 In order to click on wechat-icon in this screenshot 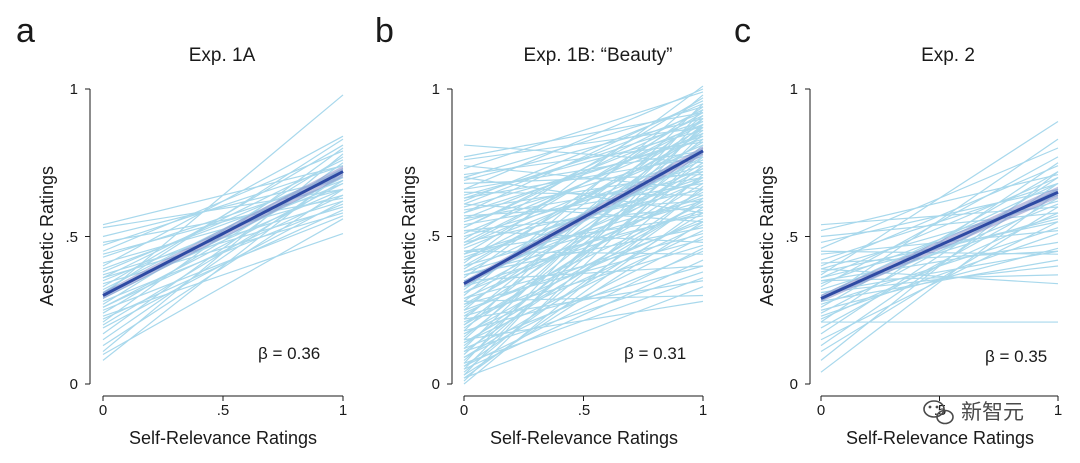, I will do `click(938, 412)`.